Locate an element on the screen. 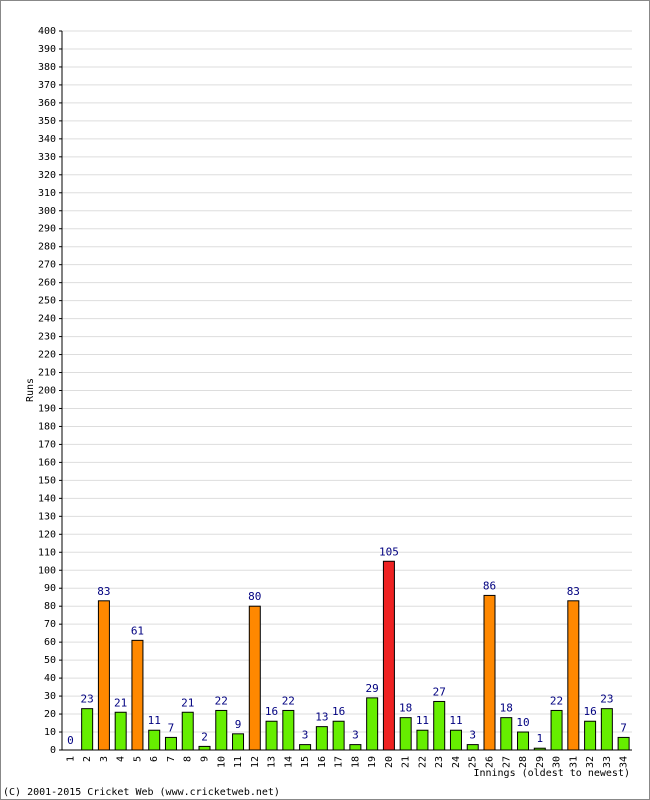 The width and height of the screenshot is (650, 800). x-tick-label: 1 is located at coordinates (70, 759).